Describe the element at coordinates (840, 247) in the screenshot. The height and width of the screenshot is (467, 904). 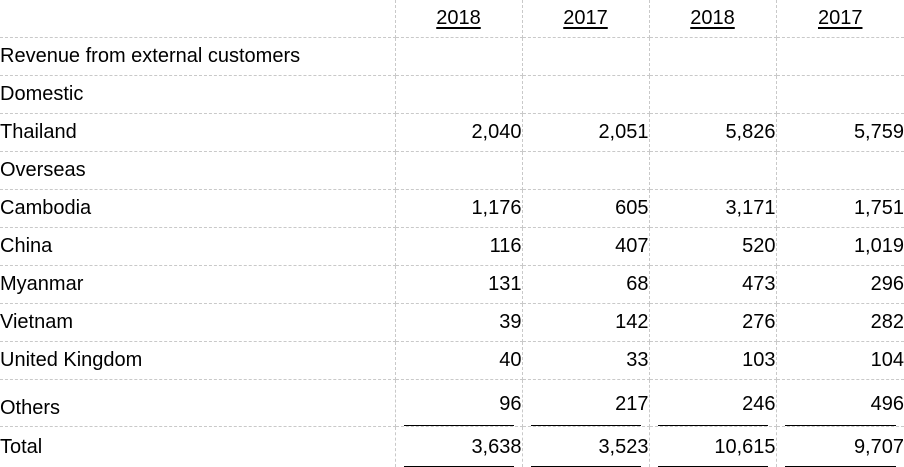
I see `value-cell: 1,019` at that location.